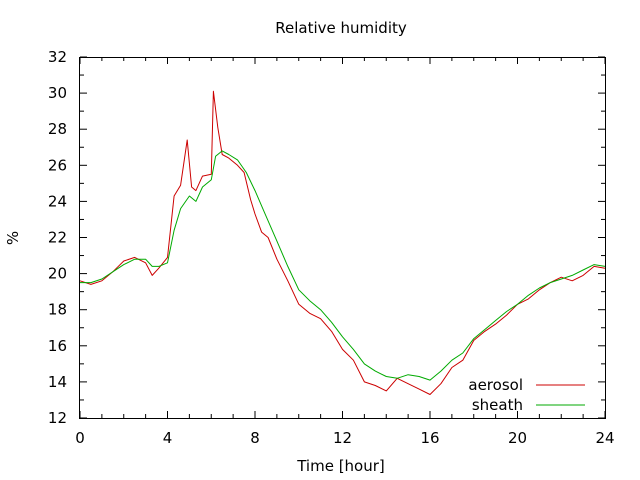 Image resolution: width=640 pixels, height=480 pixels. What do you see at coordinates (57, 382) in the screenshot?
I see `y-tick-label: 14` at bounding box center [57, 382].